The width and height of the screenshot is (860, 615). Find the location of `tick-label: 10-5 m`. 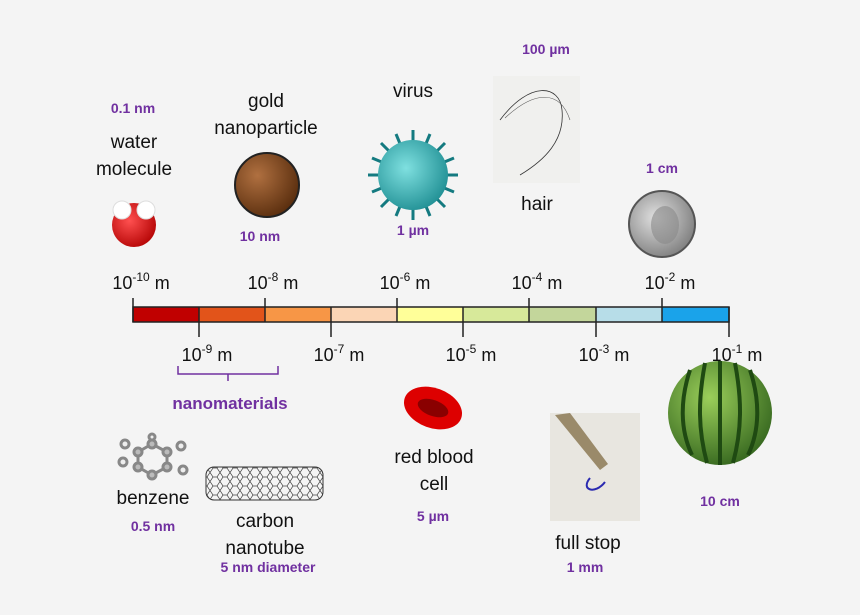

tick-label: 10-5 m is located at coordinates (471, 353).